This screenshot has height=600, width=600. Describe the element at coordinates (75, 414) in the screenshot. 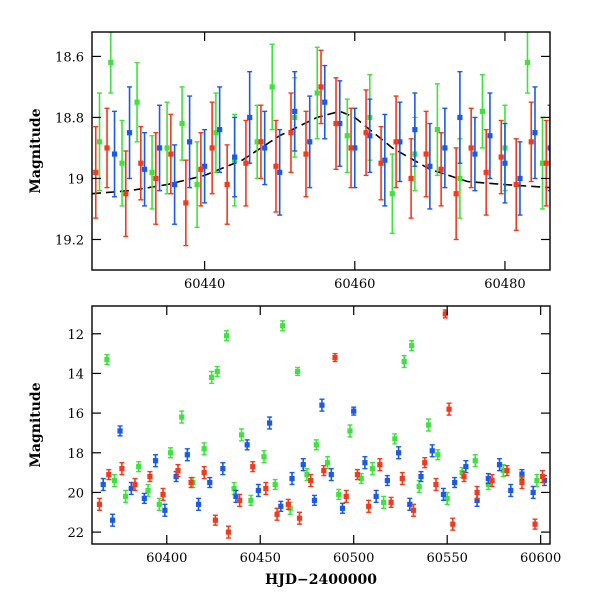

I see `y-tick-label: 16` at that location.